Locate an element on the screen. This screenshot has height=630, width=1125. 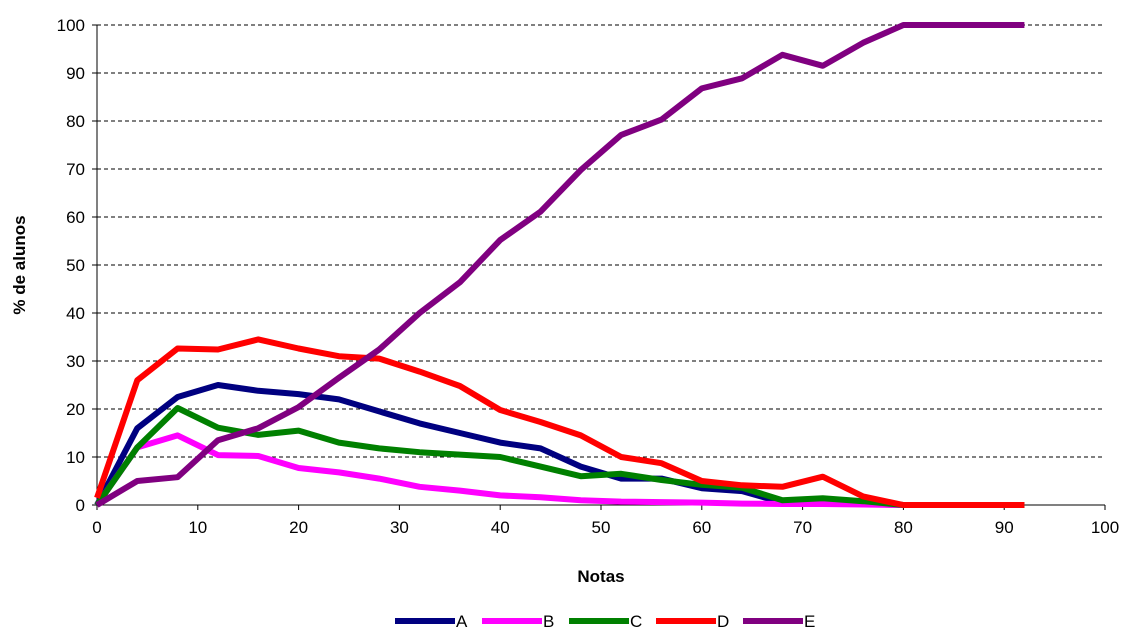
legend-label-D: D is located at coordinates (723, 621).